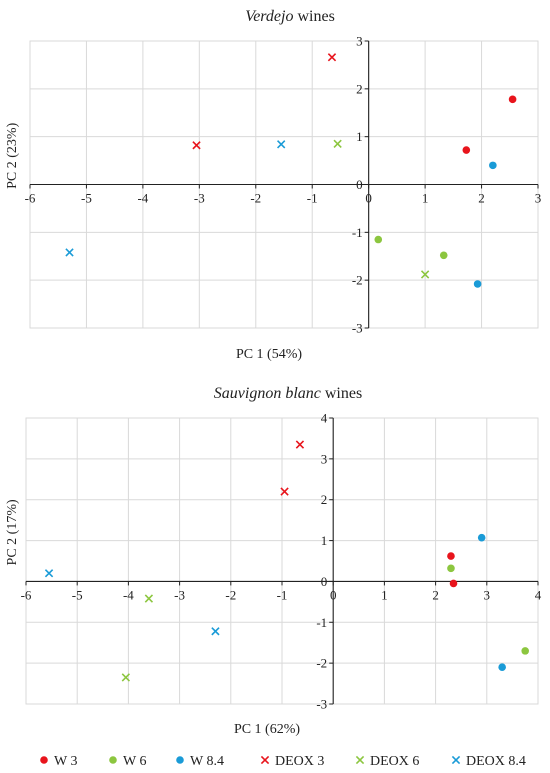 The image size is (550, 773). I want to click on legend-label-w3: W 3, so click(65, 761).